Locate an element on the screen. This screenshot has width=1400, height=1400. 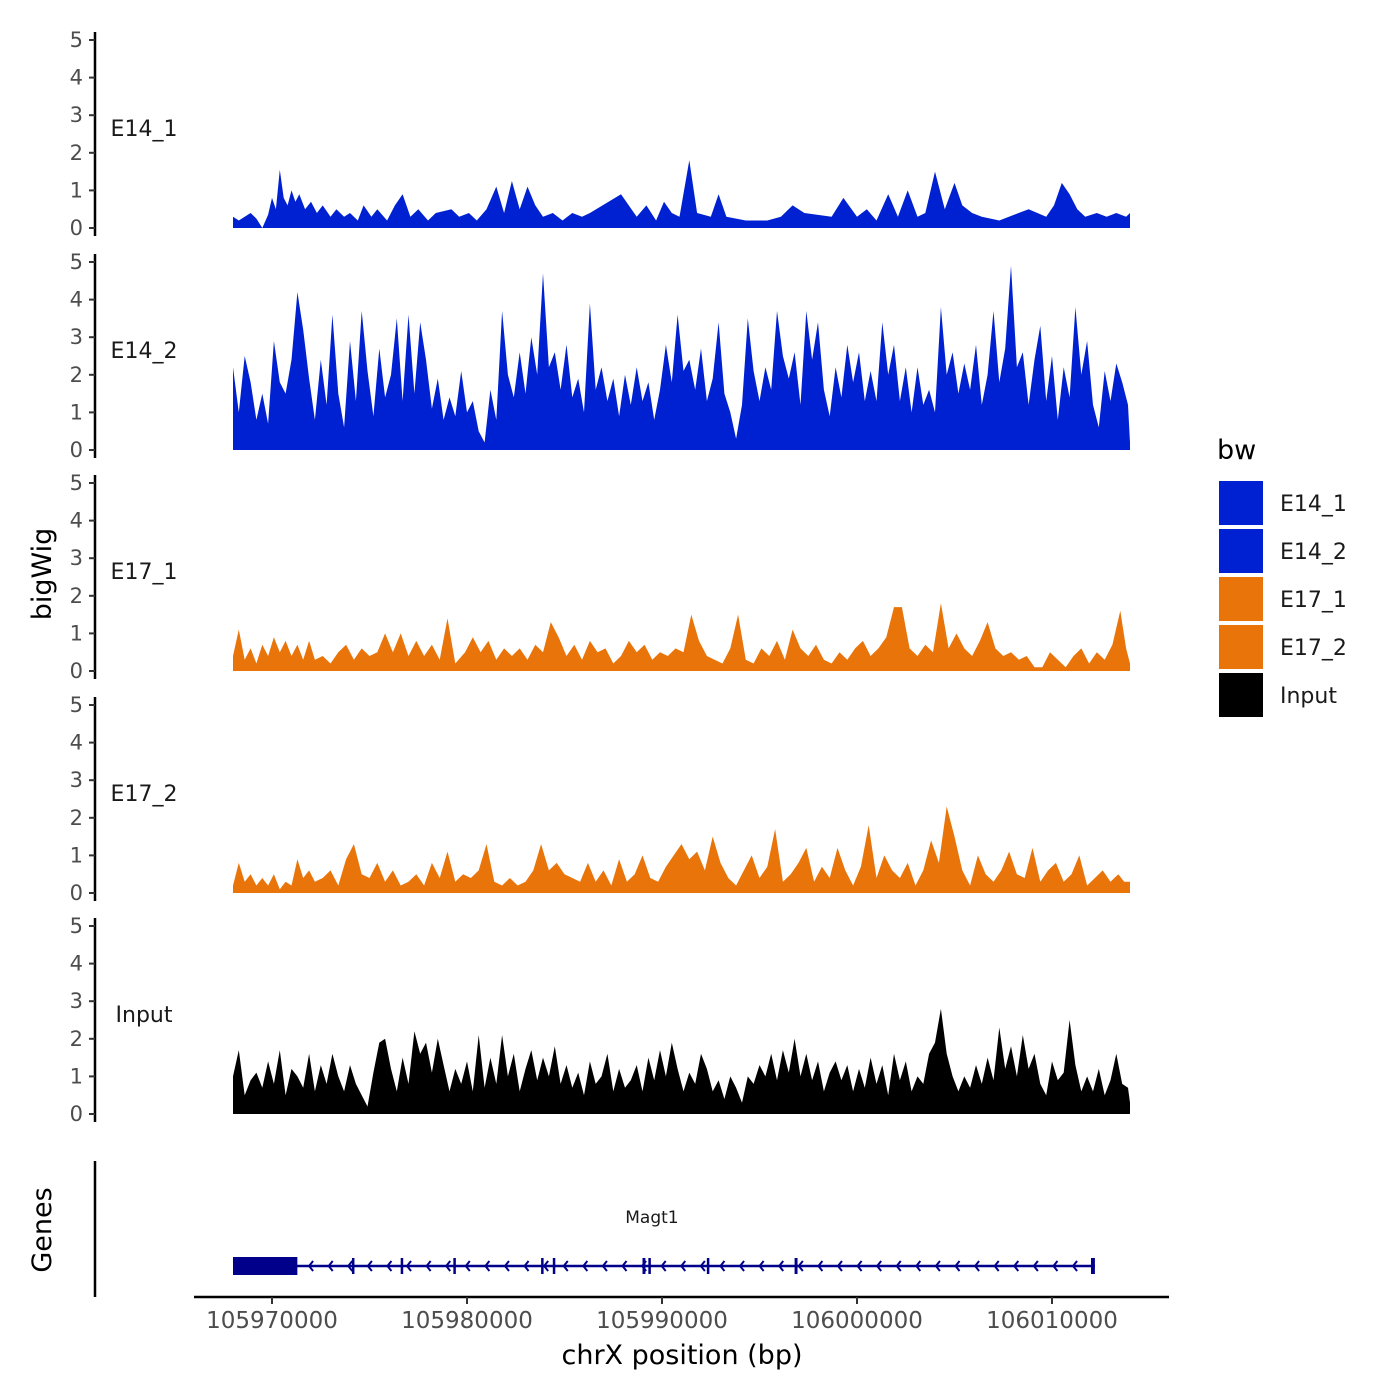
track-label: E14_2 is located at coordinates (144, 351).